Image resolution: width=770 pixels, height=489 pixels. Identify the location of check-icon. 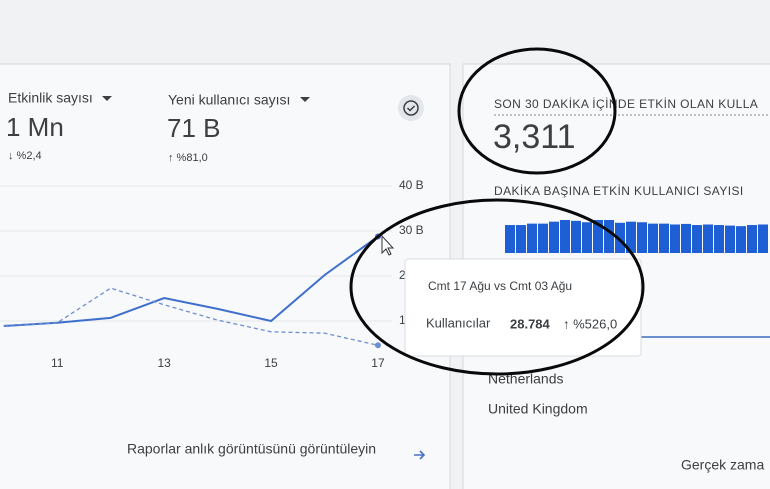
(411, 108).